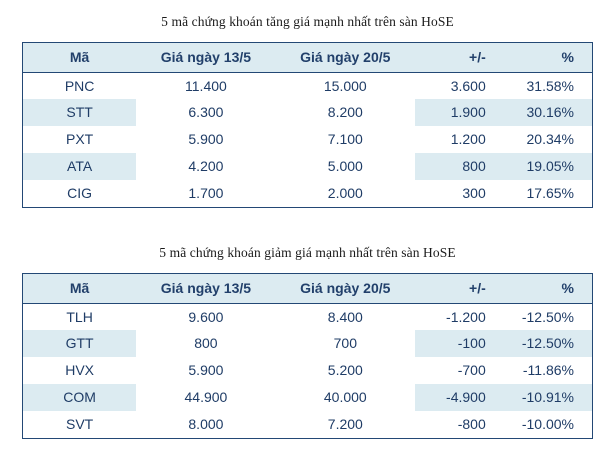  I want to click on table-row: PNC 11.400 15.000 3.600 31.58%, so click(307, 86).